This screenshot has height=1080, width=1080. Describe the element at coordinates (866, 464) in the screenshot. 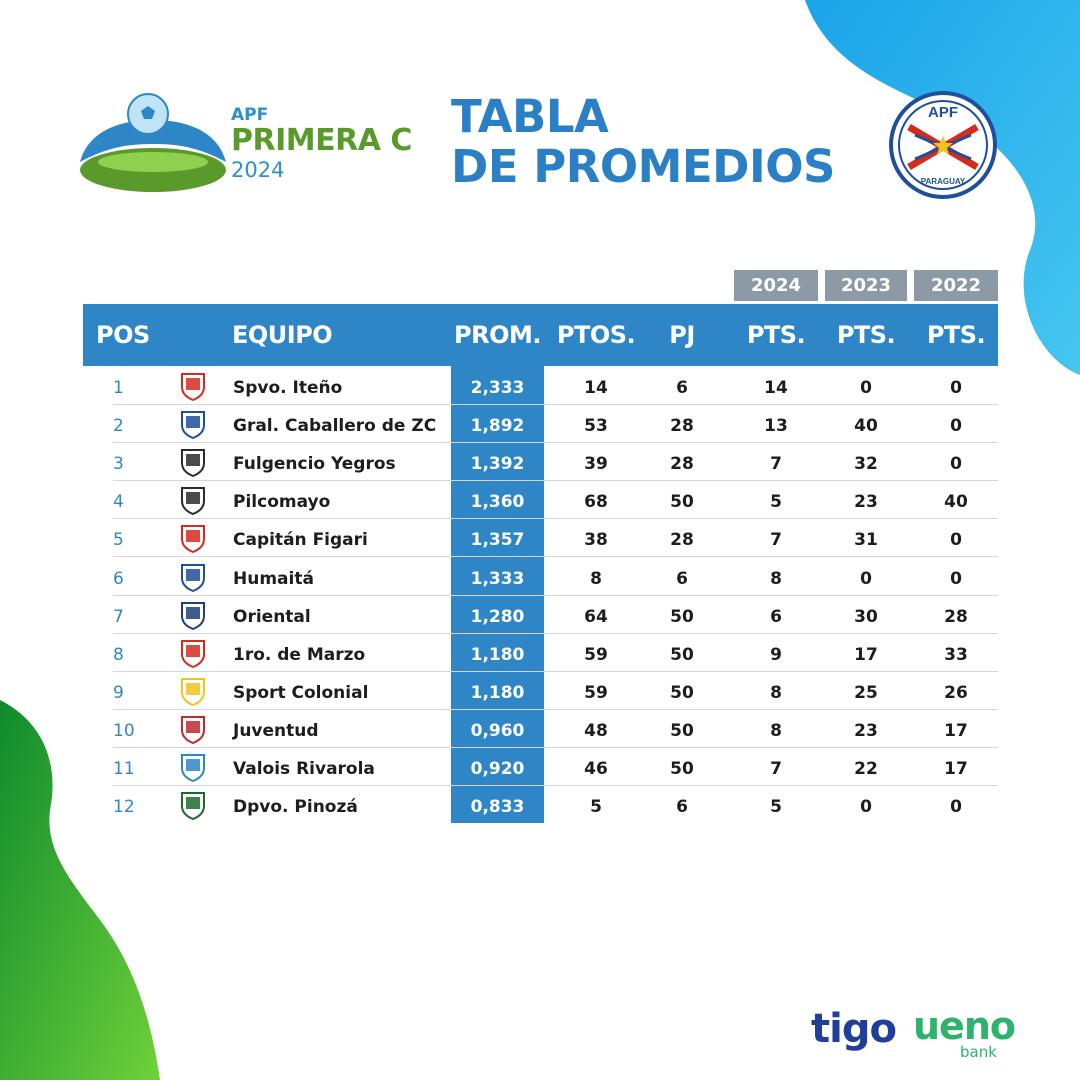

I see `cell-pts-2023: 32` at that location.